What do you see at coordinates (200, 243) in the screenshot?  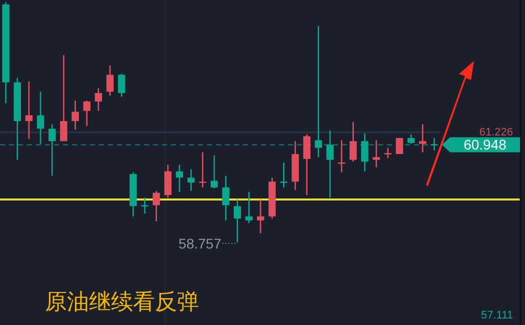 I see `annotation: 58.757` at bounding box center [200, 243].